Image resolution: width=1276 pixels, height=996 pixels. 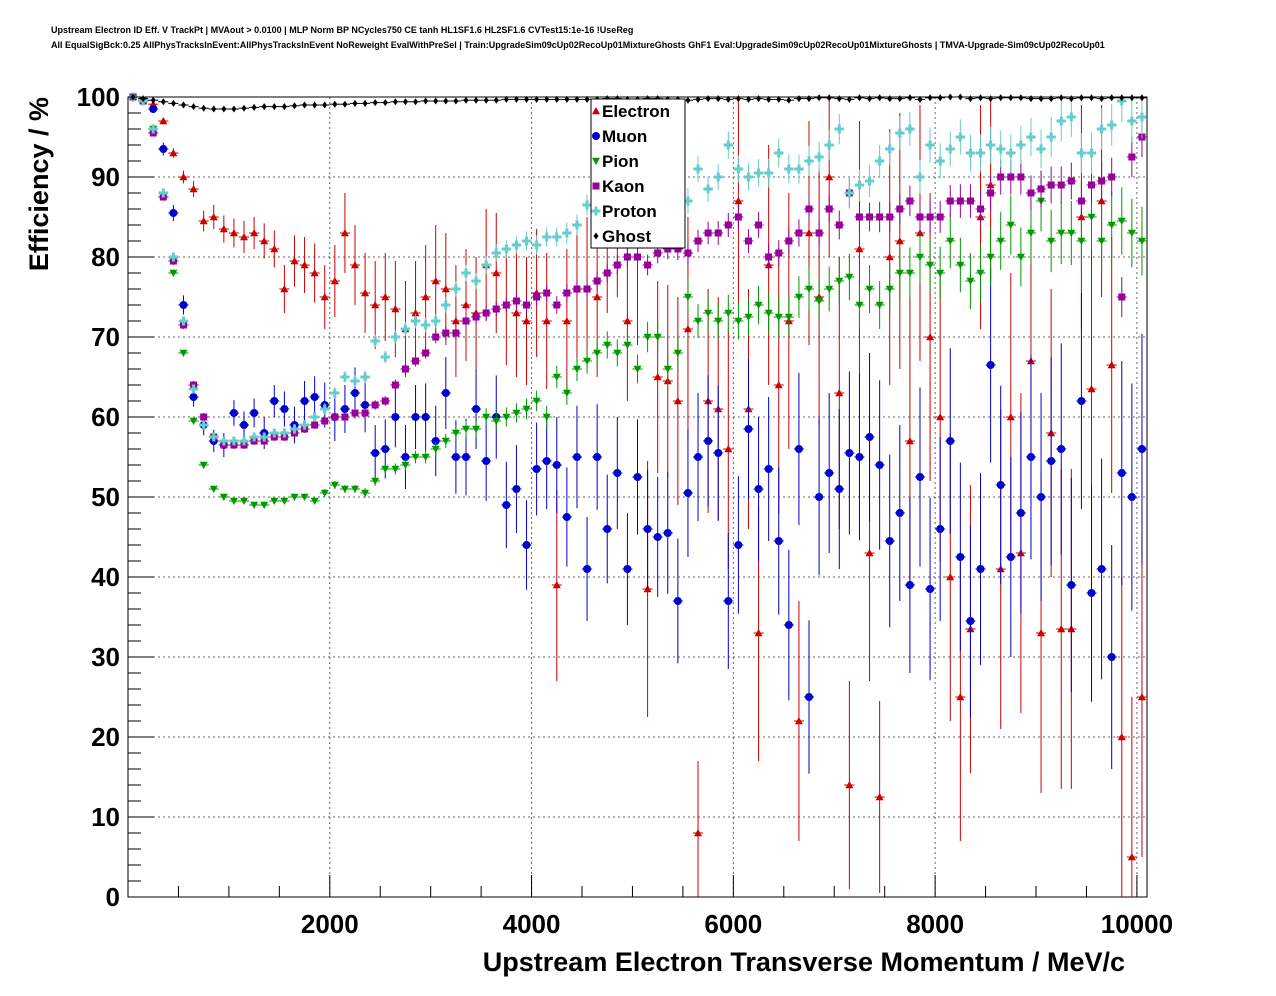 I want to click on y-tick-label: 20, so click(x=105, y=737).